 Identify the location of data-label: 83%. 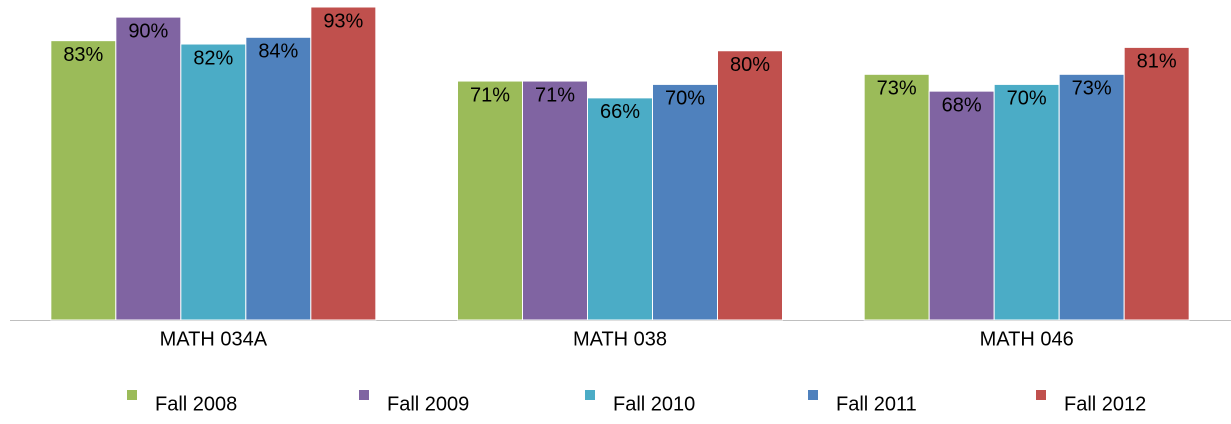
(83, 55).